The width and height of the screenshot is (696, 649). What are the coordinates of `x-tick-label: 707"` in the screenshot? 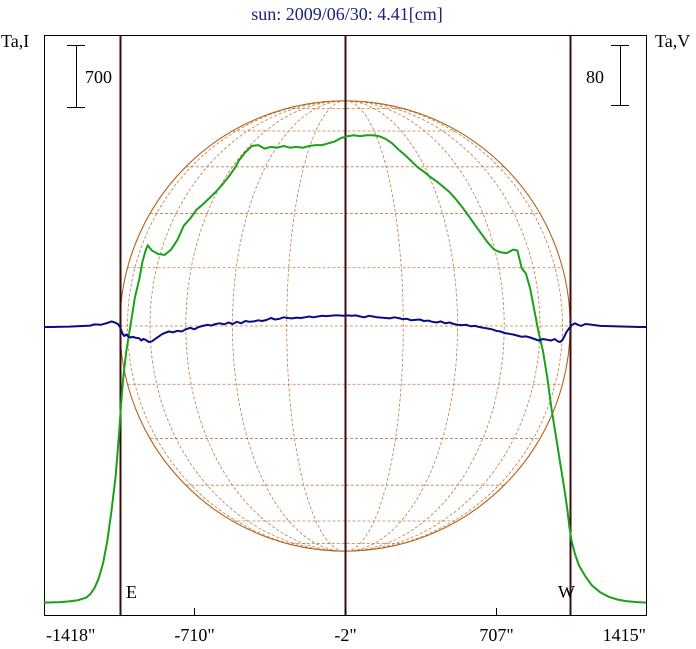 It's located at (496, 635).